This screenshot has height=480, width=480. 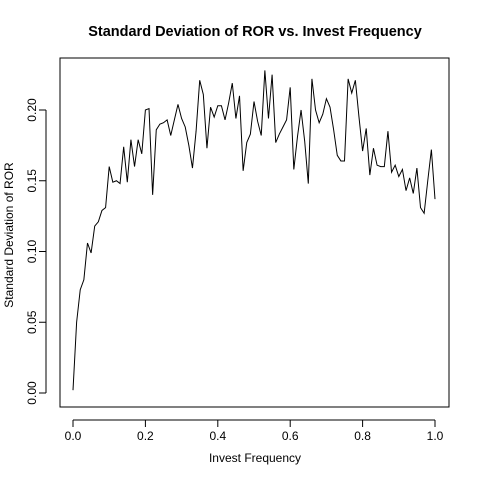 What do you see at coordinates (73, 436) in the screenshot?
I see `x-tick-label: 0.0` at bounding box center [73, 436].